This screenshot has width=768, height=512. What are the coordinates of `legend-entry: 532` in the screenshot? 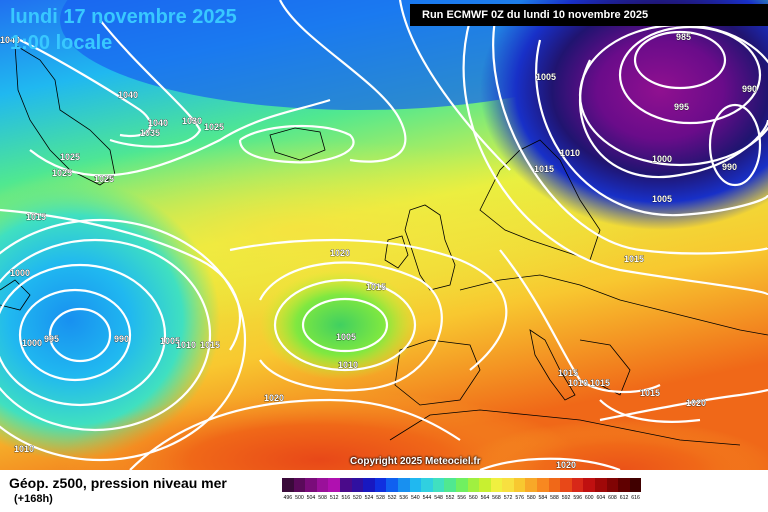 It's located at (392, 489).